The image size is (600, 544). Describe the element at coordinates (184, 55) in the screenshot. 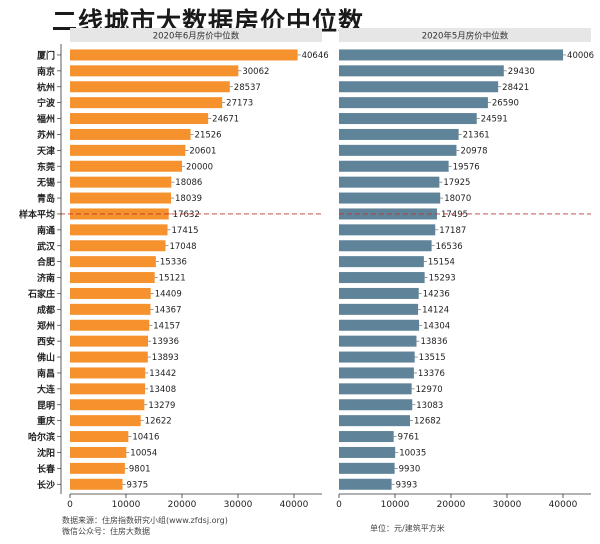

I see `bar-厦门` at that location.